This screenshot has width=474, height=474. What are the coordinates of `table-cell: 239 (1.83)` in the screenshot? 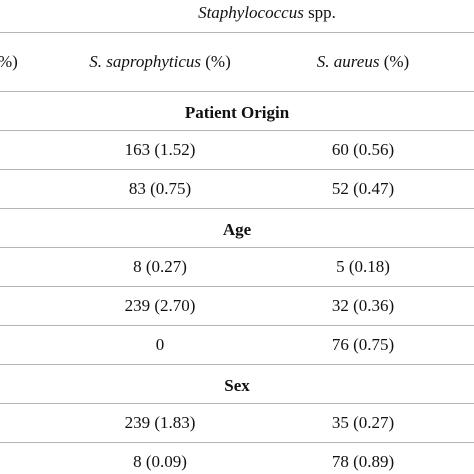 It's located at (160, 422).